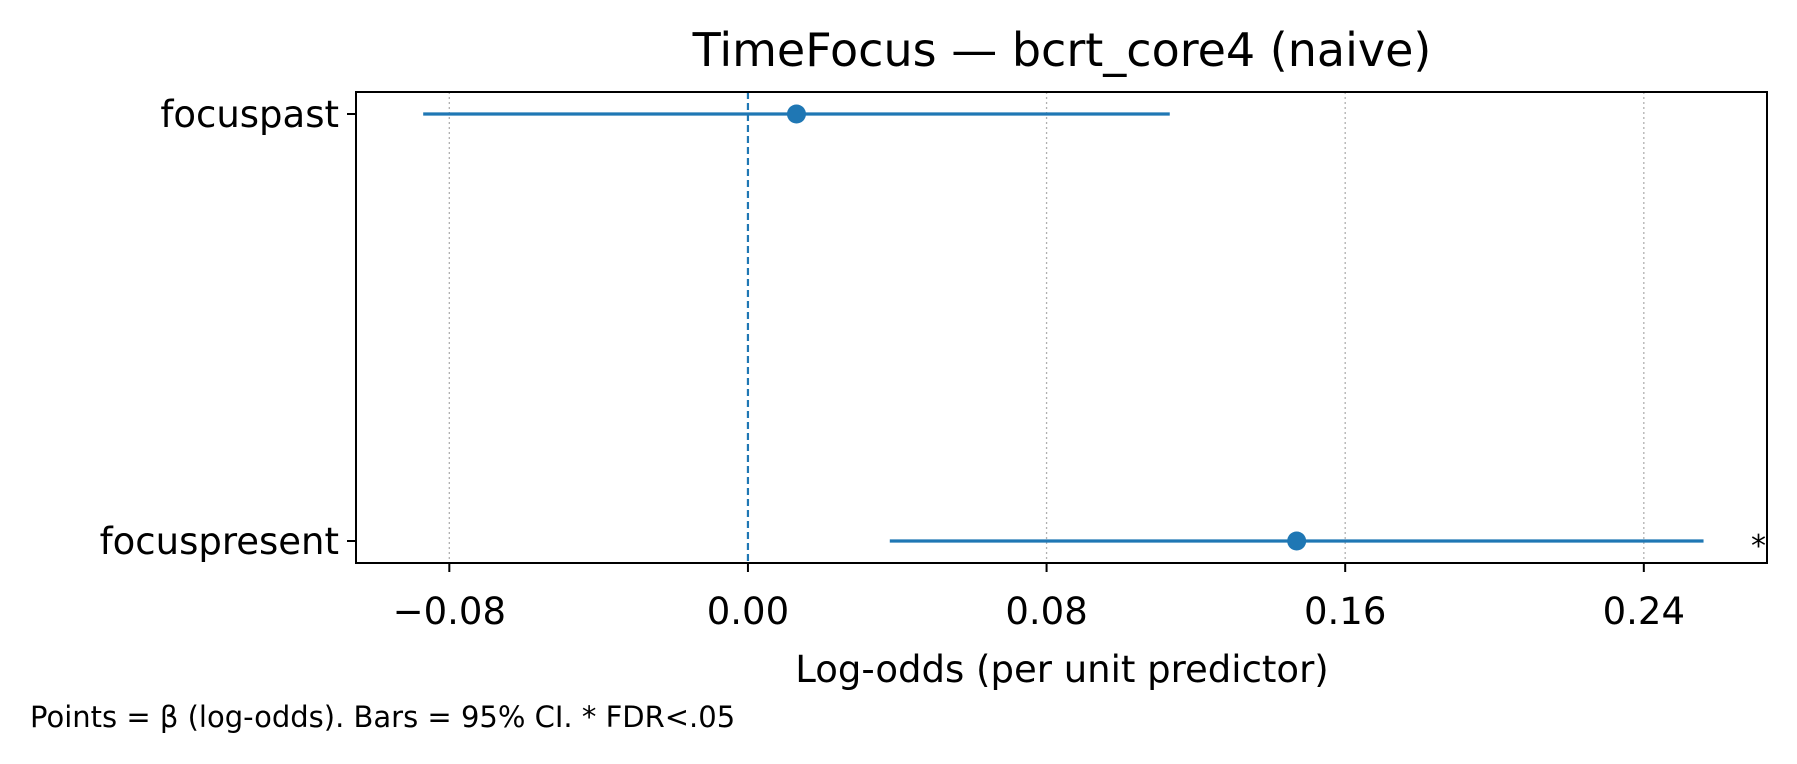 The height and width of the screenshot is (764, 1797). Describe the element at coordinates (1062, 50) in the screenshot. I see `chart-title: TimeFocus — bcrt_core4 (naive)` at that location.